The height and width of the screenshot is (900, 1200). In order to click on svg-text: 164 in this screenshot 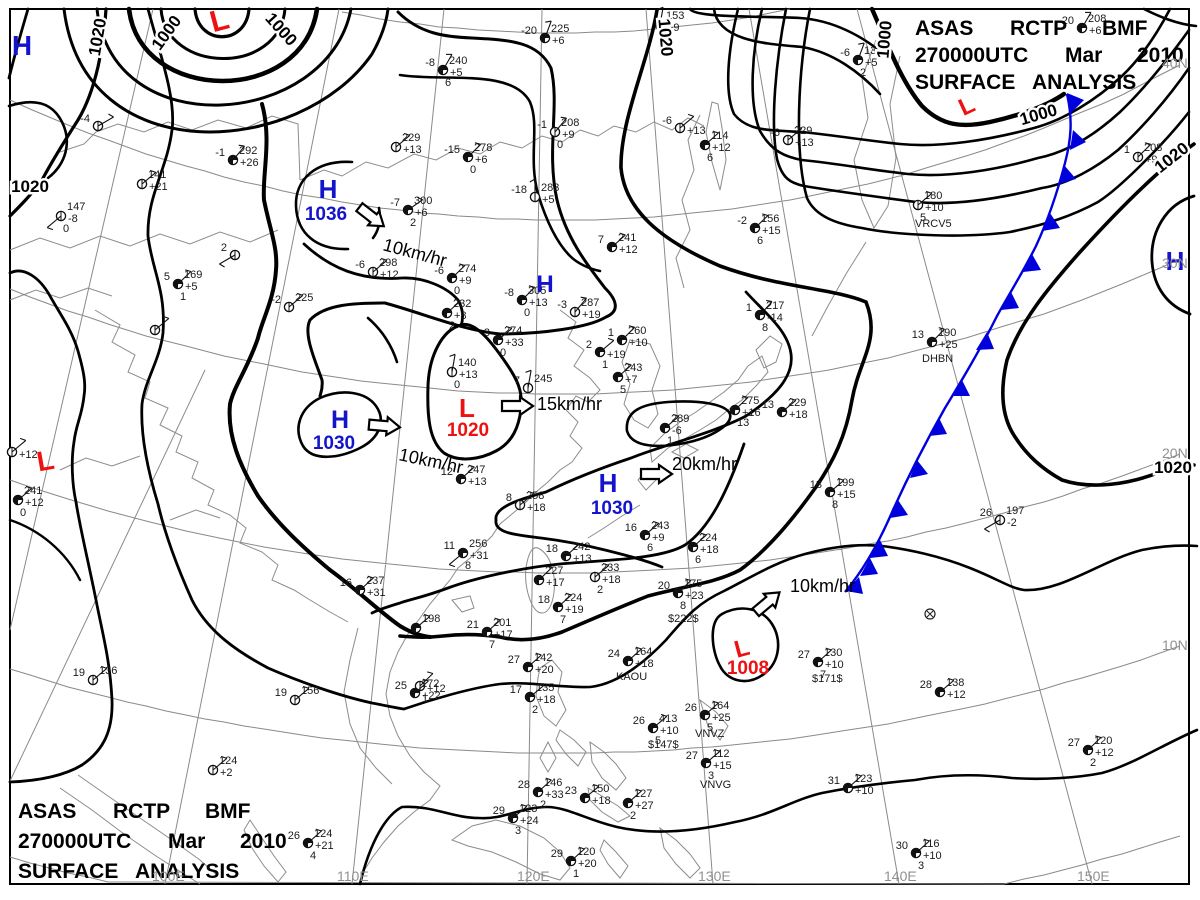, I will do `click(720, 706)`.